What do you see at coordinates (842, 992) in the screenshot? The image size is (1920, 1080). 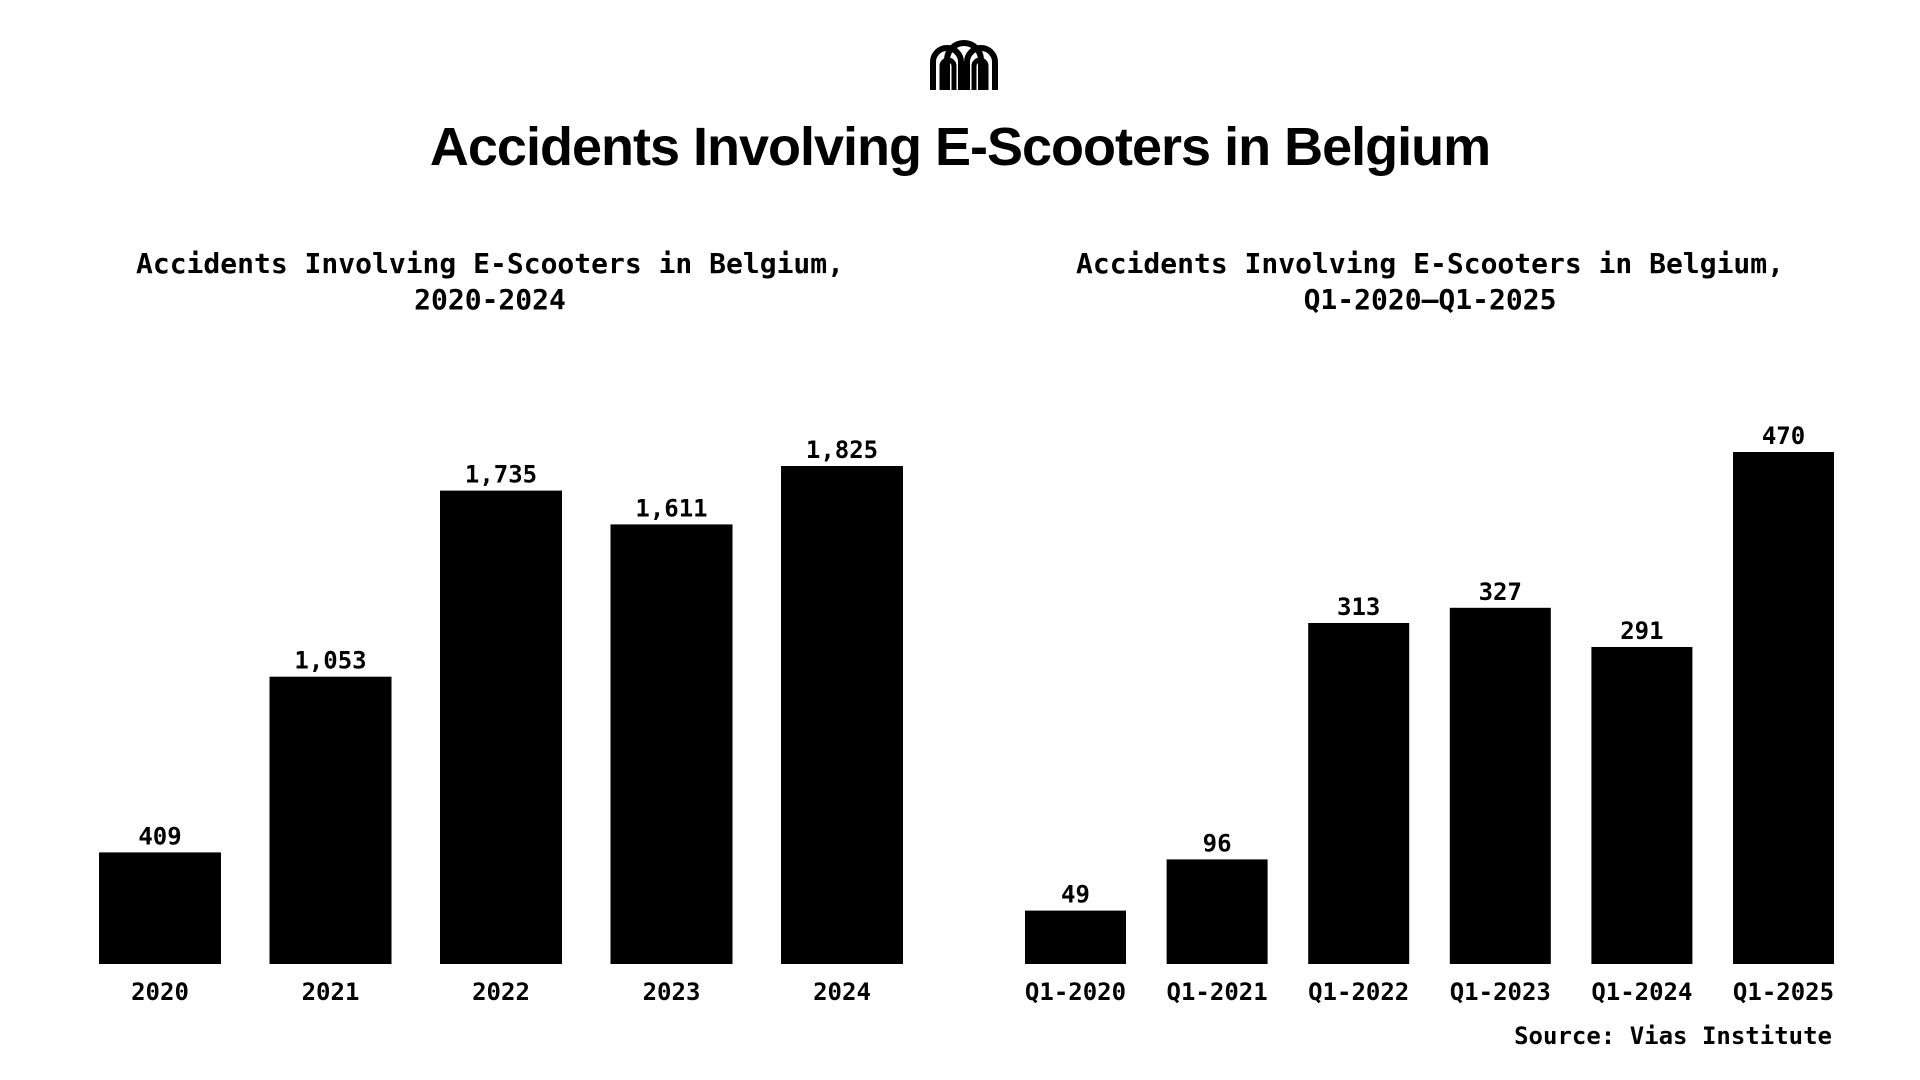 I see `left-category-label: 2024` at bounding box center [842, 992].